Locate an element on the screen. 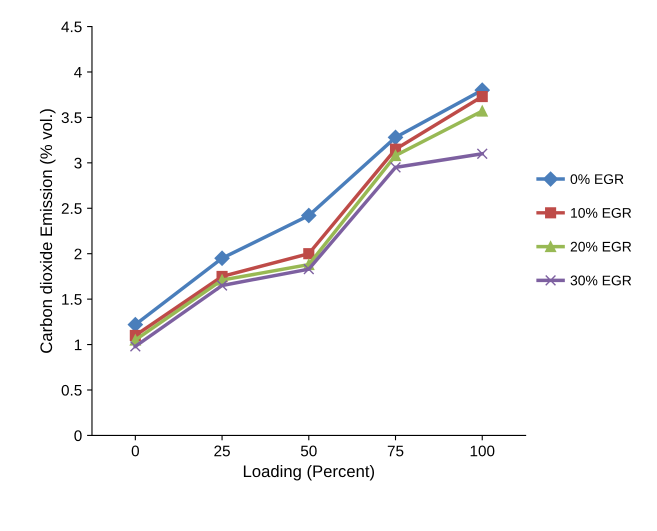  y-tick-label: 4 is located at coordinates (78, 72).